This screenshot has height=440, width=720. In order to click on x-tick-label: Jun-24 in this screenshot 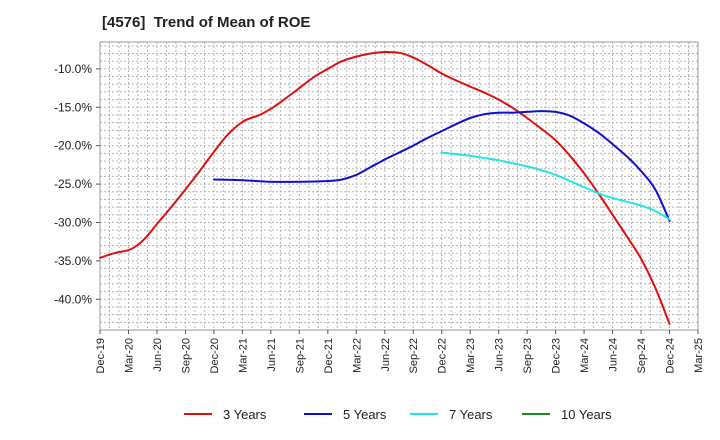, I will do `click(614, 355)`.